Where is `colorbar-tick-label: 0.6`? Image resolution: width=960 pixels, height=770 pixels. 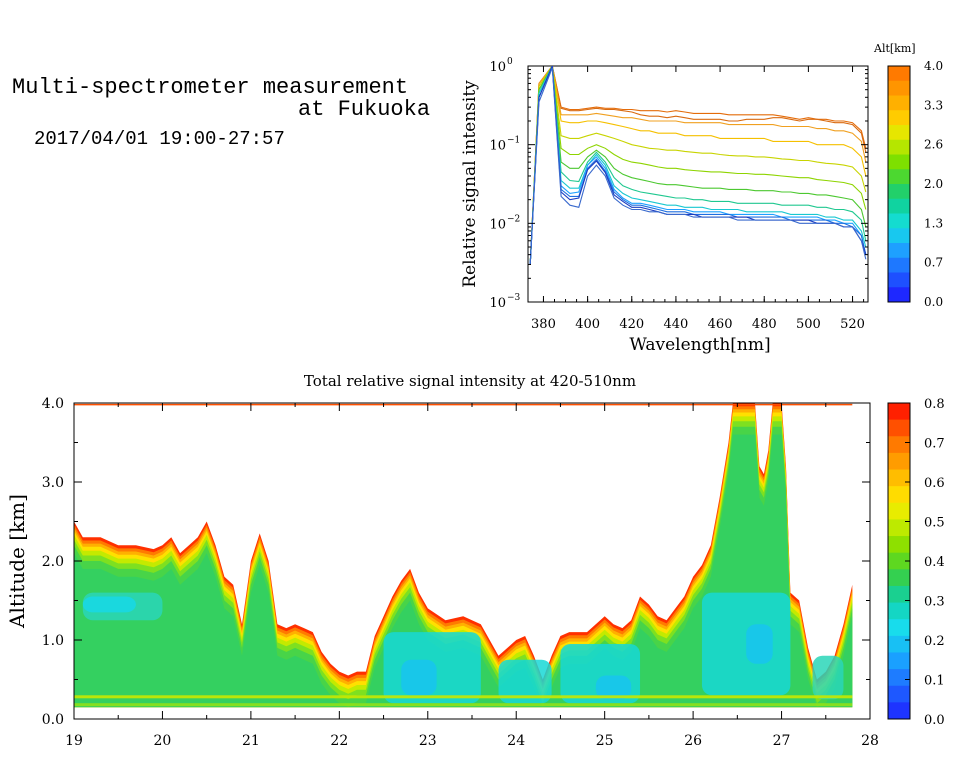
colorbar-tick-label: 0.6 is located at coordinates (934, 483).